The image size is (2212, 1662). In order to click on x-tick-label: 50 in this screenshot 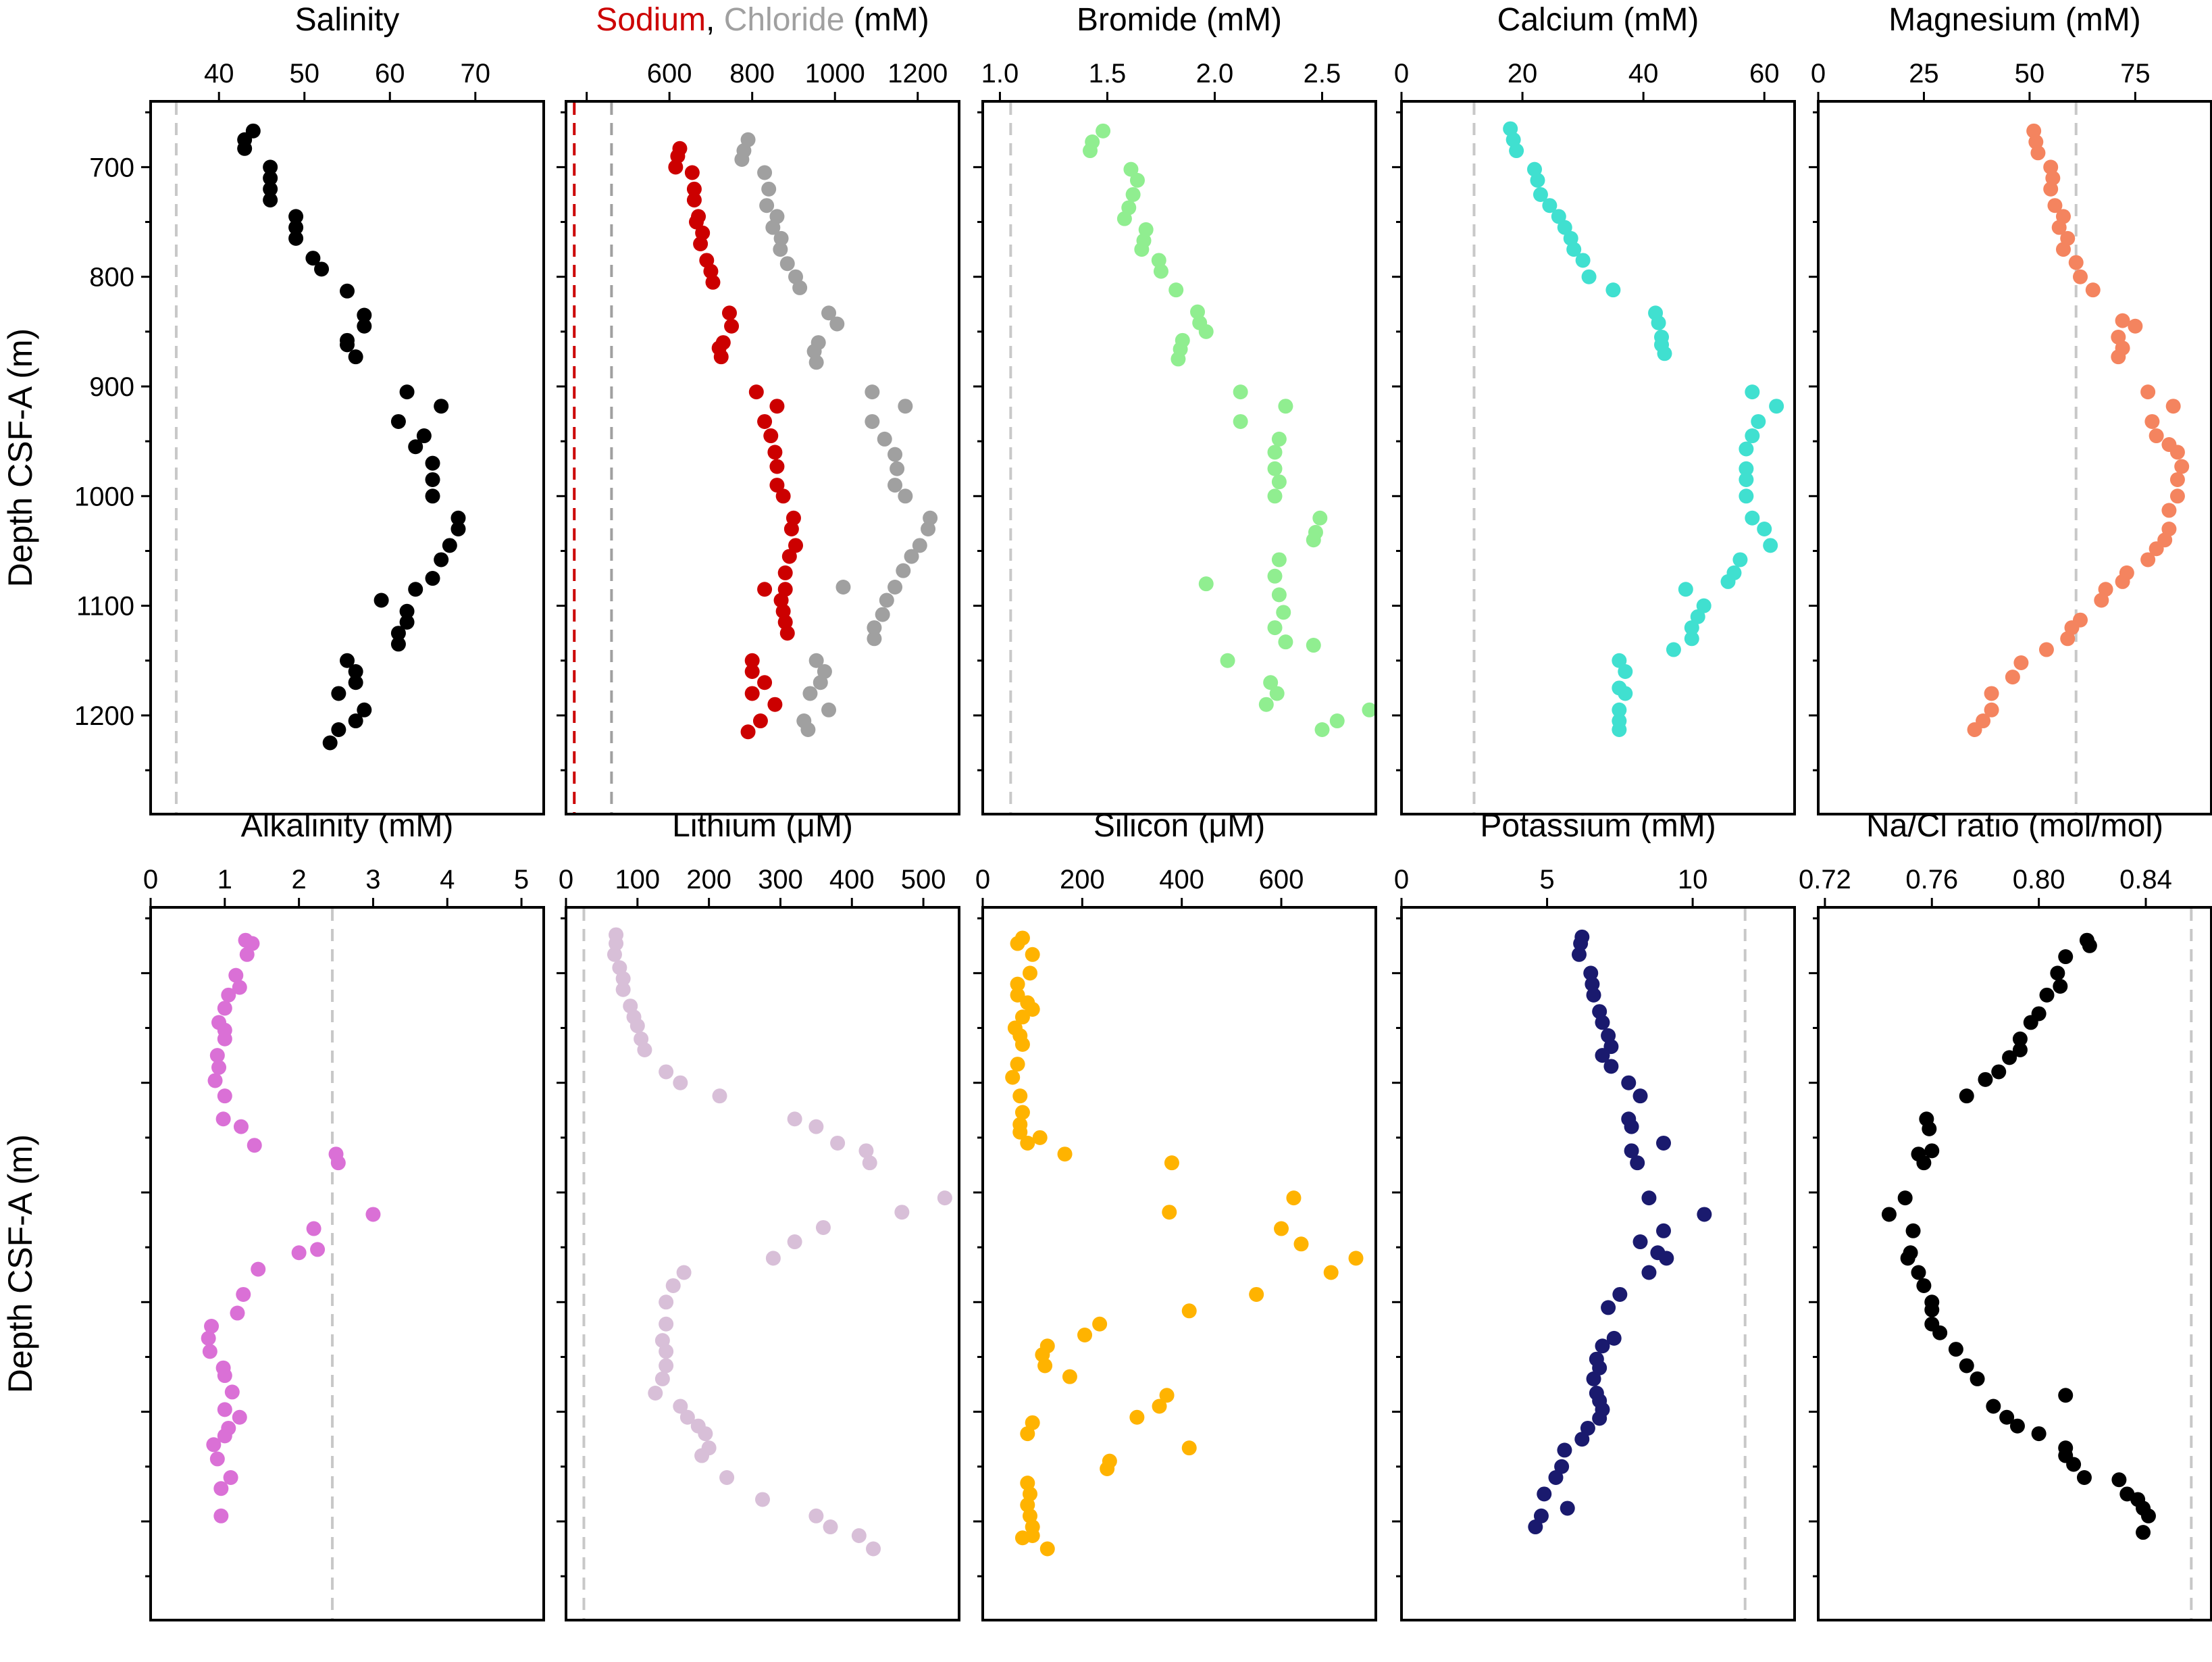, I will do `click(2030, 74)`.